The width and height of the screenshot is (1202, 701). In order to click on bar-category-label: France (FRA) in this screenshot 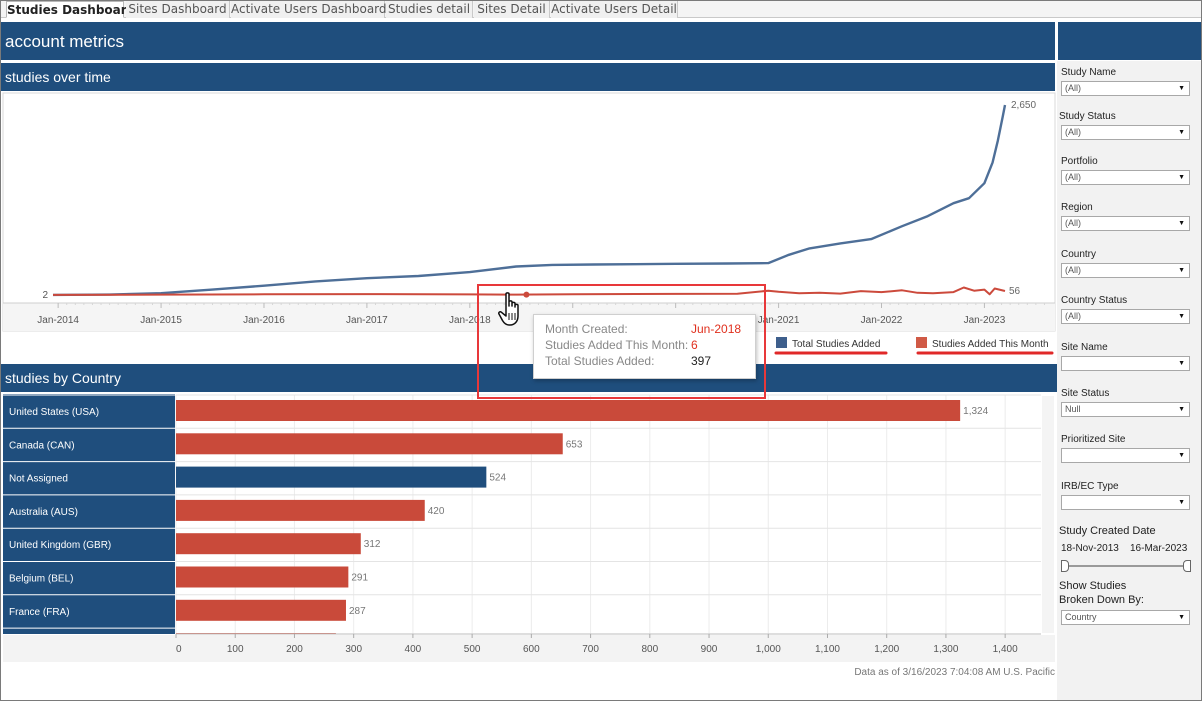, I will do `click(39, 612)`.